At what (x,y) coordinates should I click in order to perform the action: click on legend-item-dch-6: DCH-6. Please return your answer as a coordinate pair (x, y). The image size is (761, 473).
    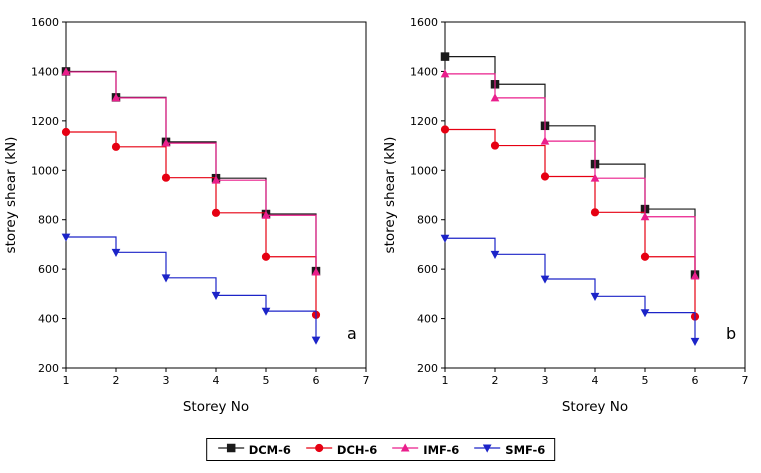
    Looking at the image, I should click on (340, 449).